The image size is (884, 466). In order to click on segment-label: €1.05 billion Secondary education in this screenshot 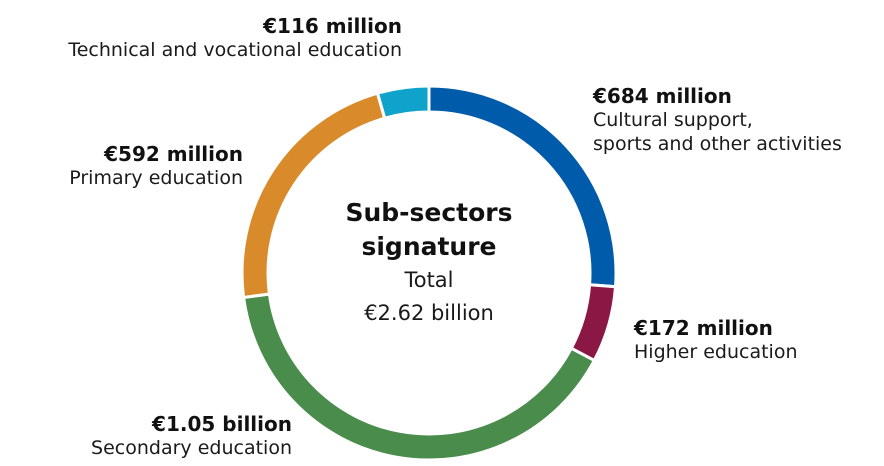, I will do `click(191, 436)`.